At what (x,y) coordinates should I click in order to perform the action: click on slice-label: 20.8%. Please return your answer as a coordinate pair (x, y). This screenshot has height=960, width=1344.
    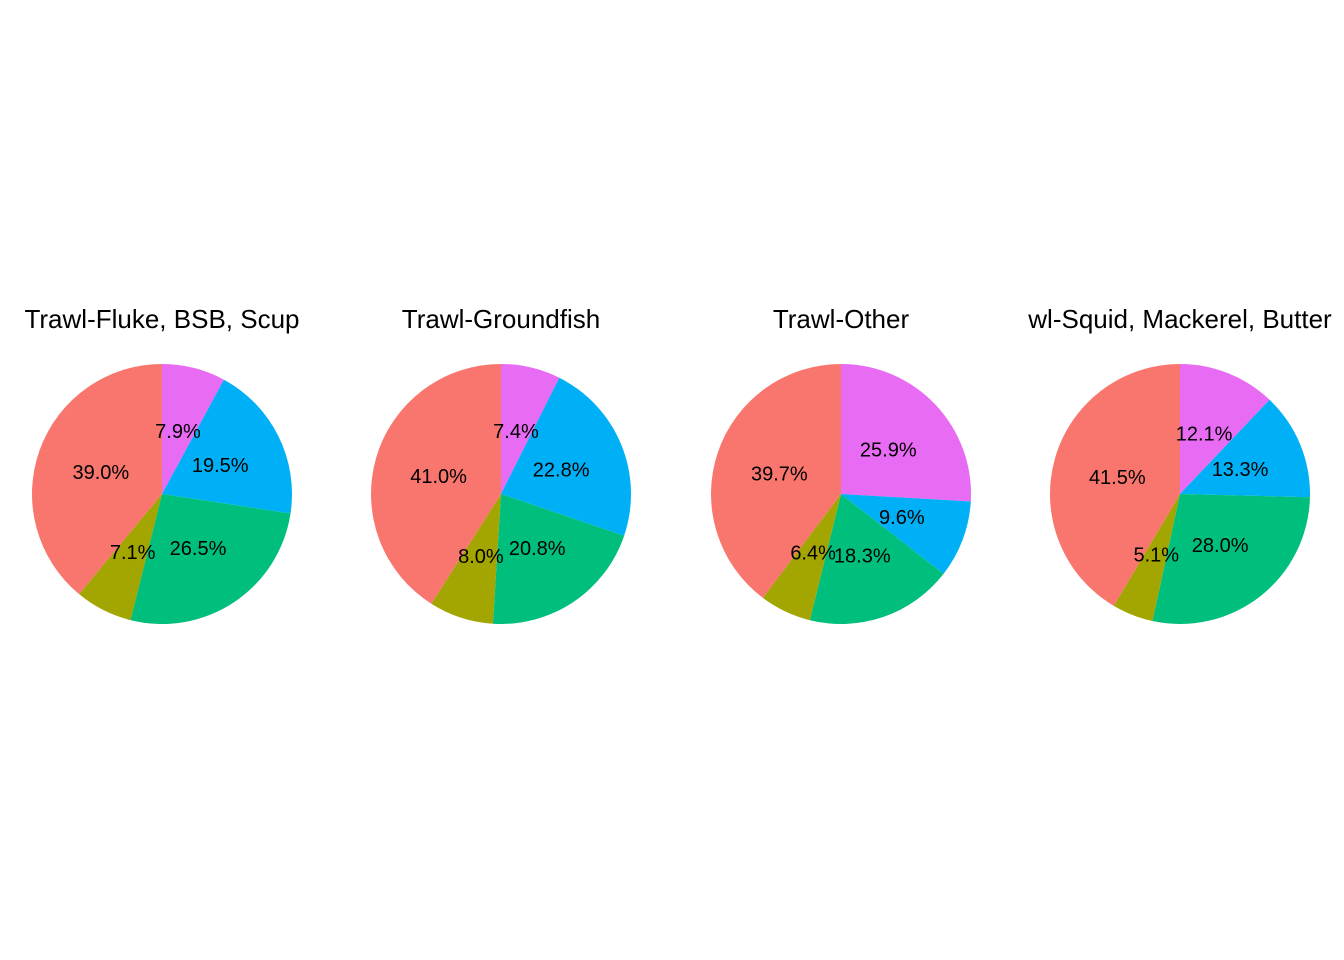
    Looking at the image, I should click on (537, 549).